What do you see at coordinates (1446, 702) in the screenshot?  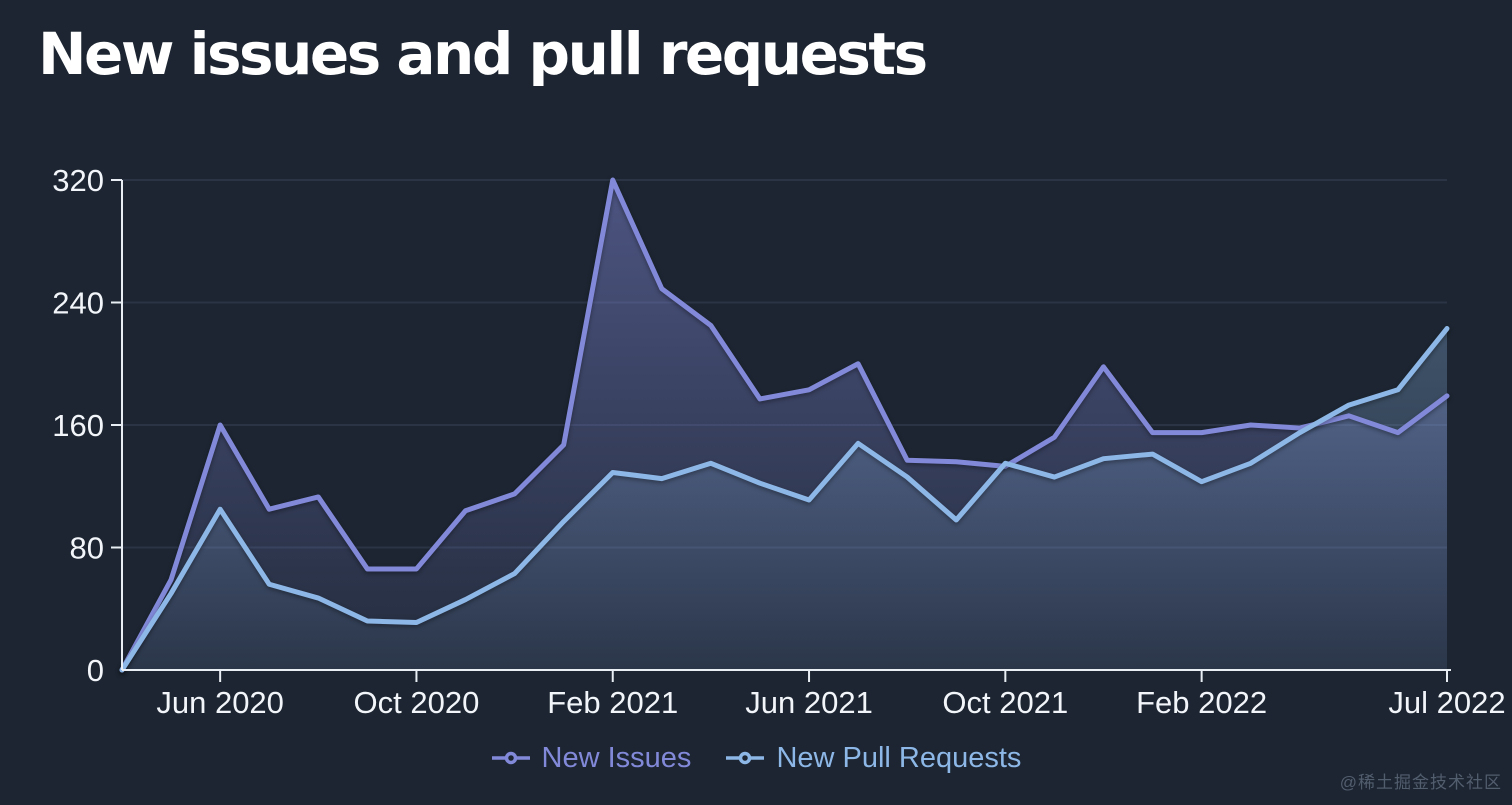 I see `x-axis-label: Jul 2022` at bounding box center [1446, 702].